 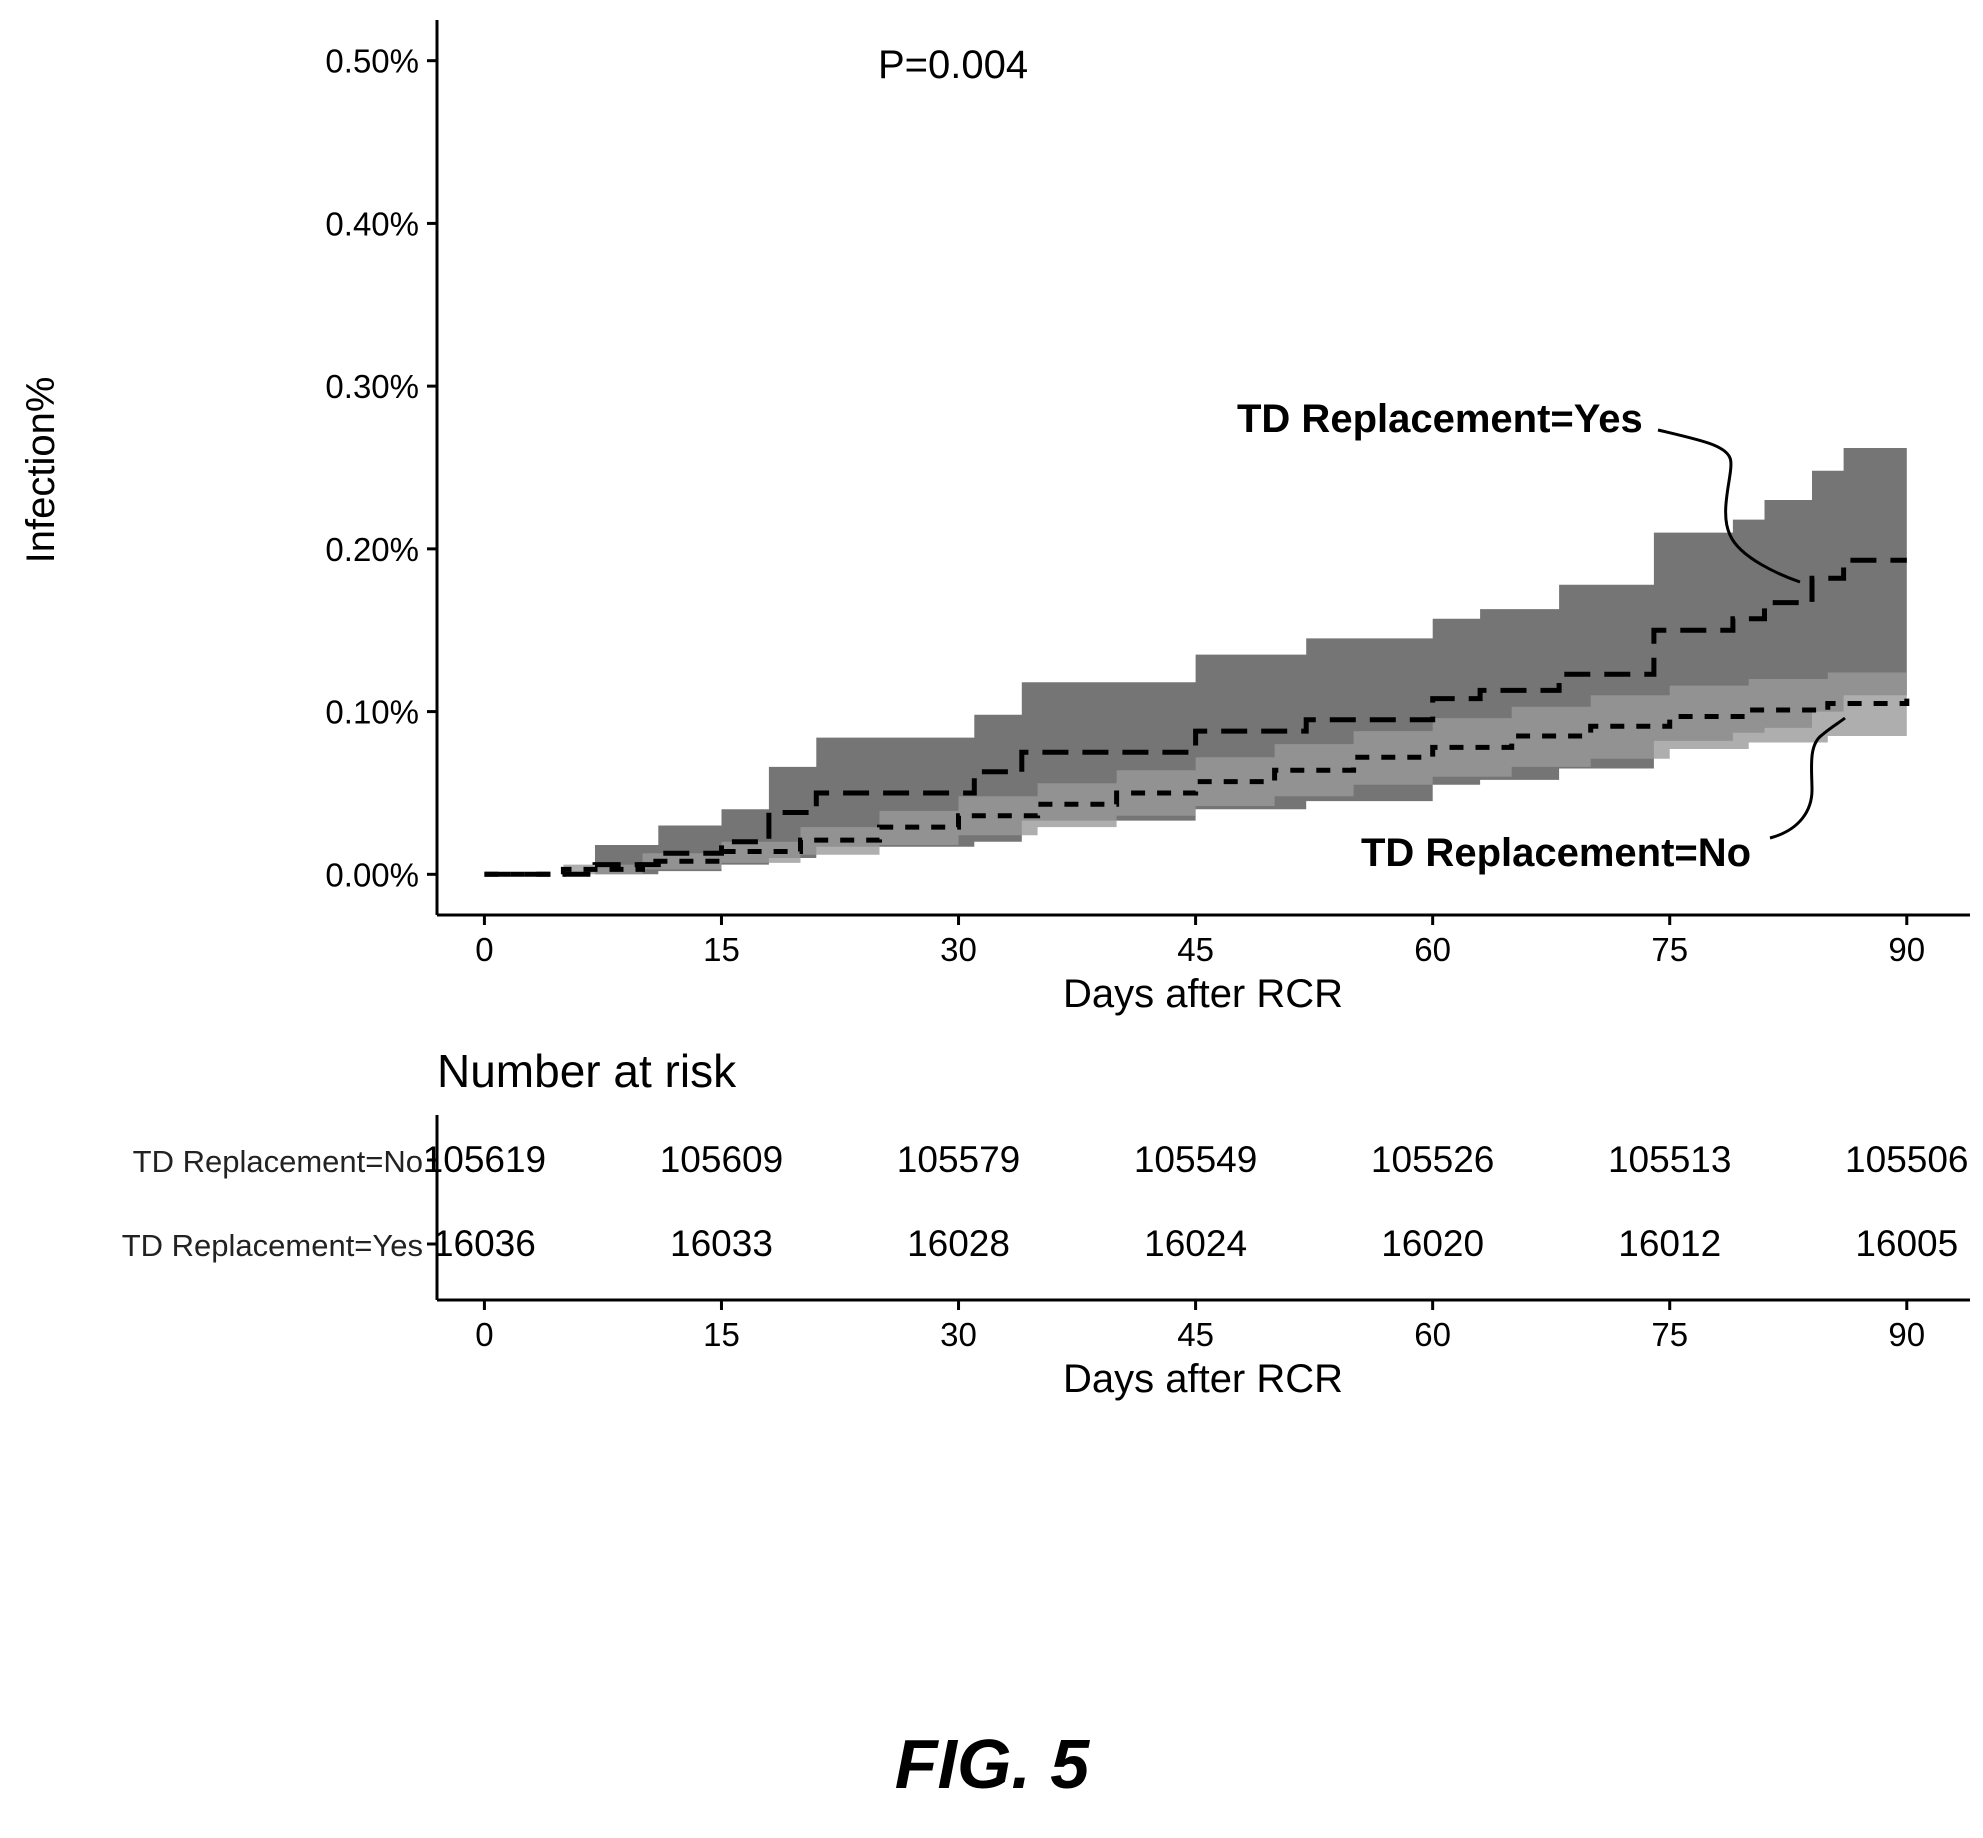 What do you see at coordinates (721, 949) in the screenshot?
I see `x-tick-label: 15` at bounding box center [721, 949].